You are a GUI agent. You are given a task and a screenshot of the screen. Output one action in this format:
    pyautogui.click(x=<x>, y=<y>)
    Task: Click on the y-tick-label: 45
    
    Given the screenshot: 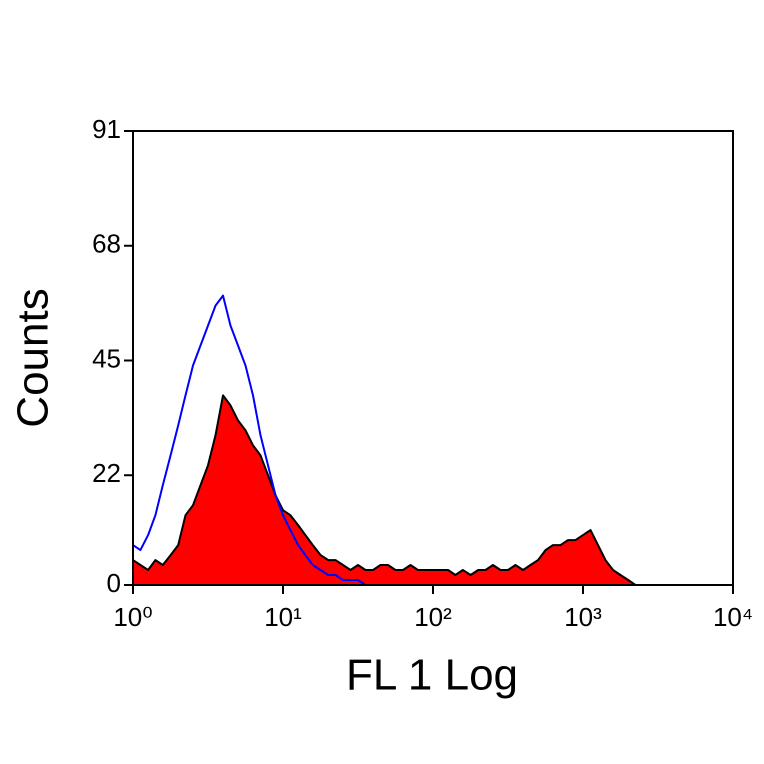 What is the action you would take?
    pyautogui.click(x=106, y=358)
    